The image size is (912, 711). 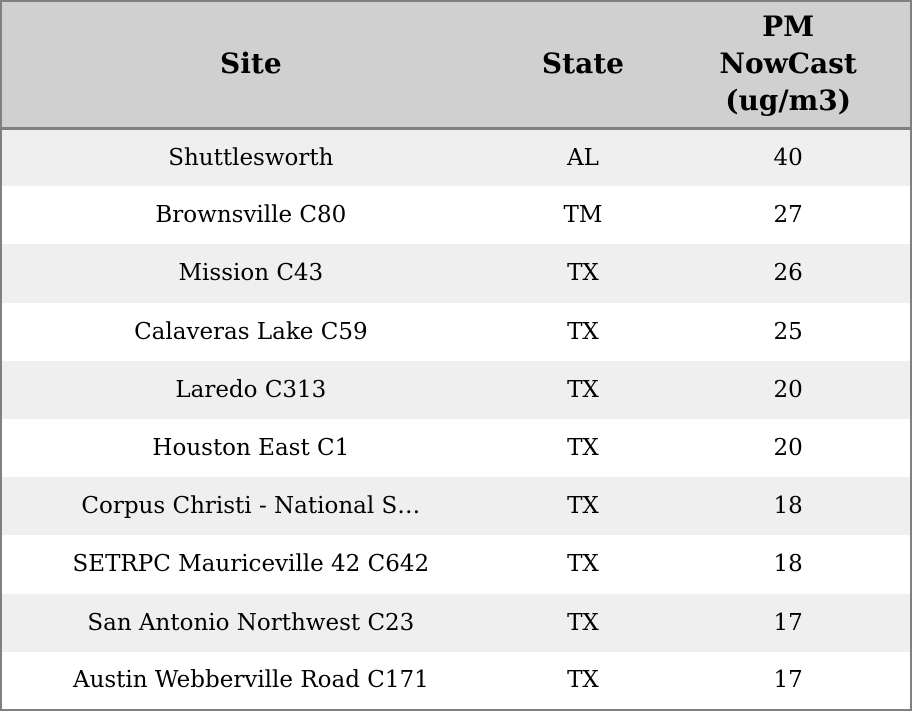 What do you see at coordinates (456, 622) in the screenshot?
I see `table-row: San Antonio Northwest C23 TX 17` at bounding box center [456, 622].